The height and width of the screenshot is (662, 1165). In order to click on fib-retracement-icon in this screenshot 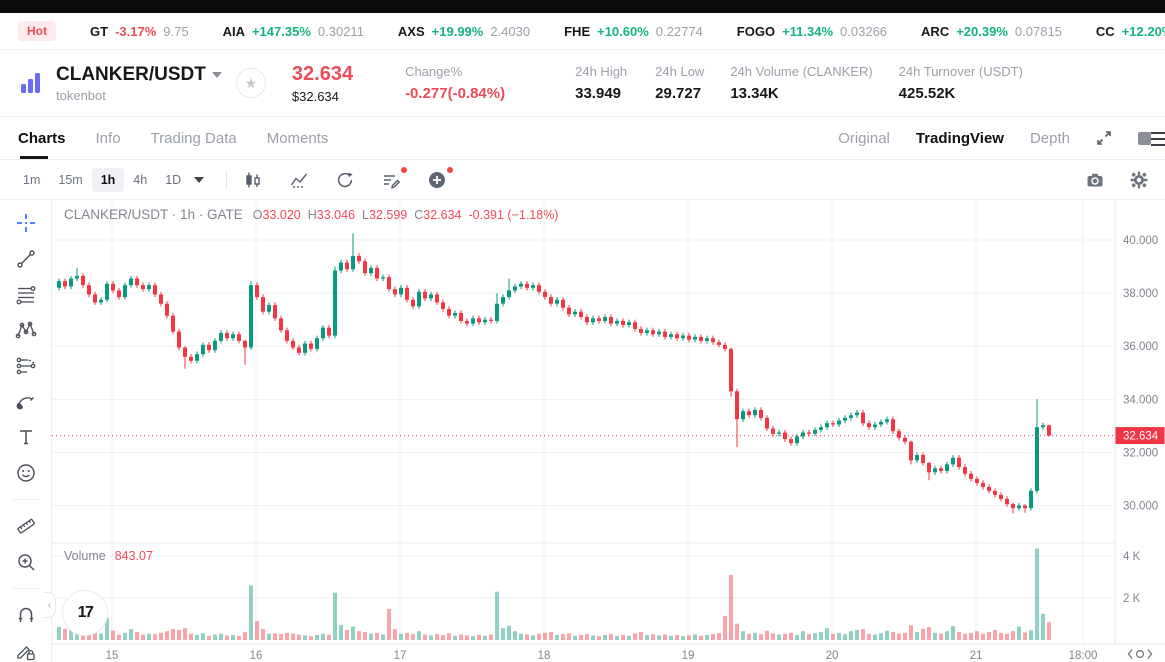, I will do `click(25, 294)`.